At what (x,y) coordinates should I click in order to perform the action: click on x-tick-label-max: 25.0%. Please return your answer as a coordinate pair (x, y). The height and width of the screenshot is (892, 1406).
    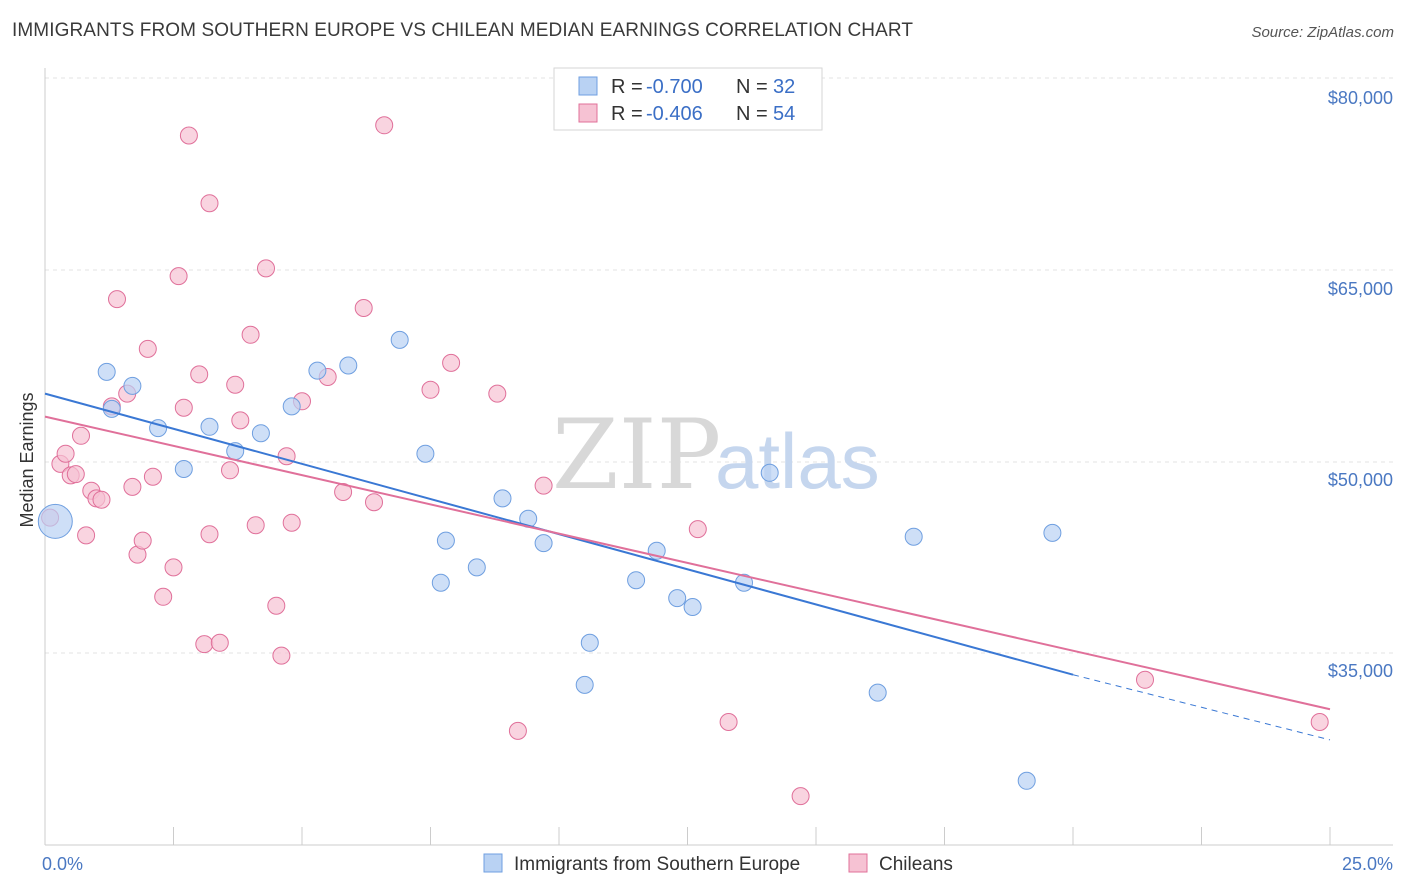
    Looking at the image, I should click on (1367, 864).